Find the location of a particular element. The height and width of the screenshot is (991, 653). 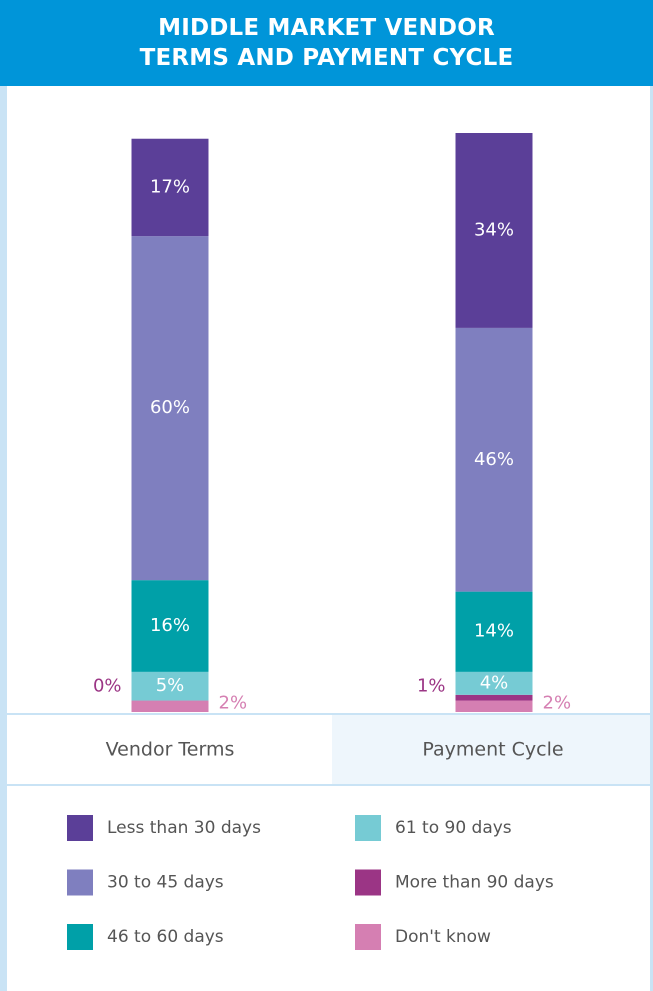

legend-label: More than 90 days is located at coordinates (474, 883).